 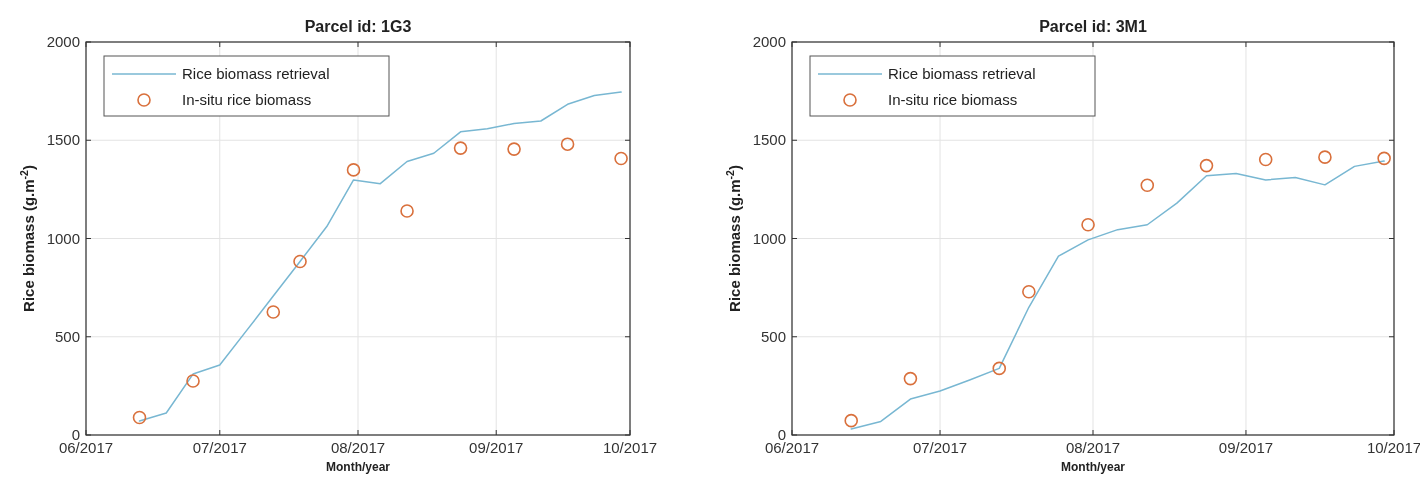 I want to click on chart-title: Parcel id: 3M1, so click(x=1093, y=26).